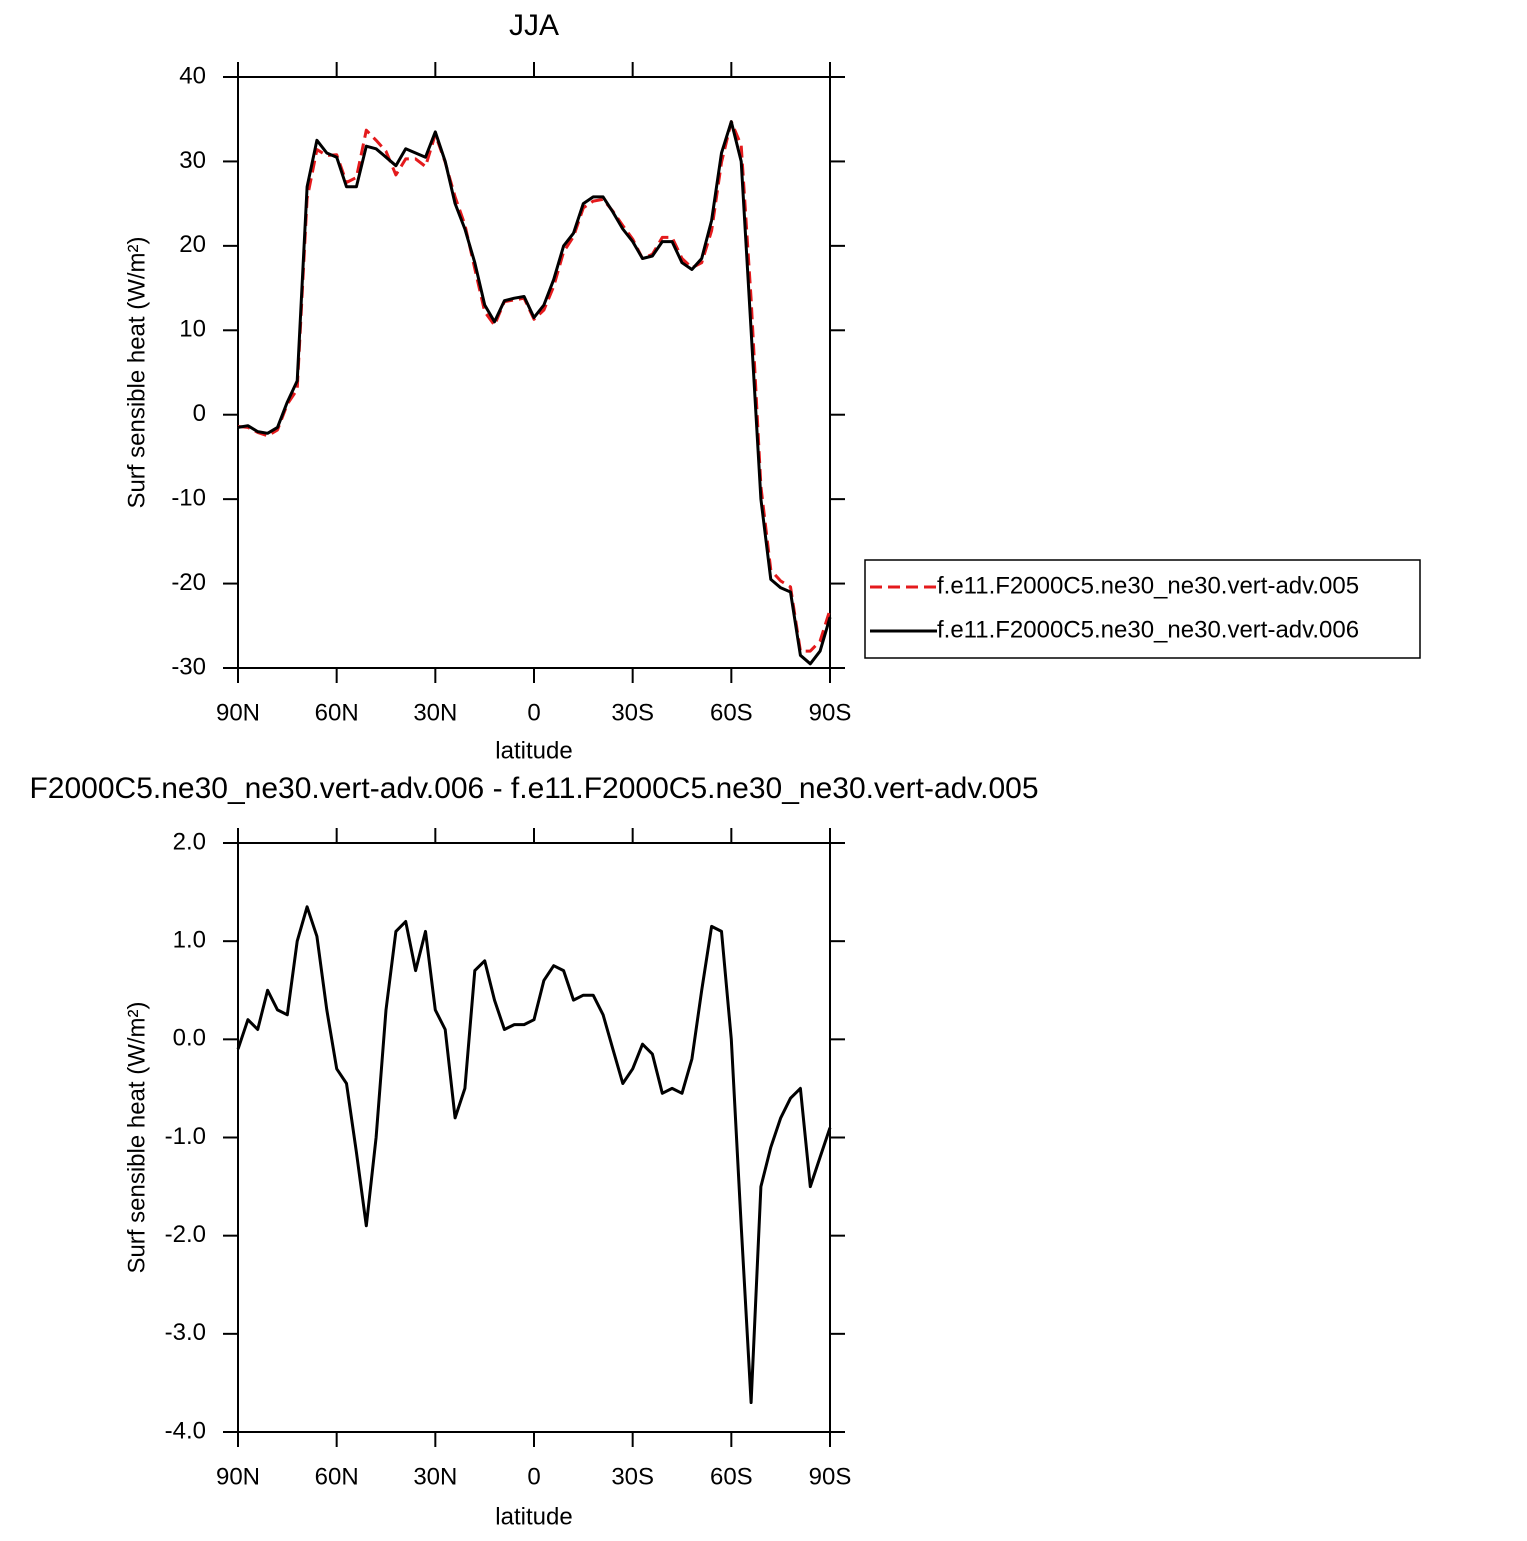 The width and height of the screenshot is (1527, 1541). What do you see at coordinates (188, 582) in the screenshot?
I see `y-tick-label: -20` at bounding box center [188, 582].